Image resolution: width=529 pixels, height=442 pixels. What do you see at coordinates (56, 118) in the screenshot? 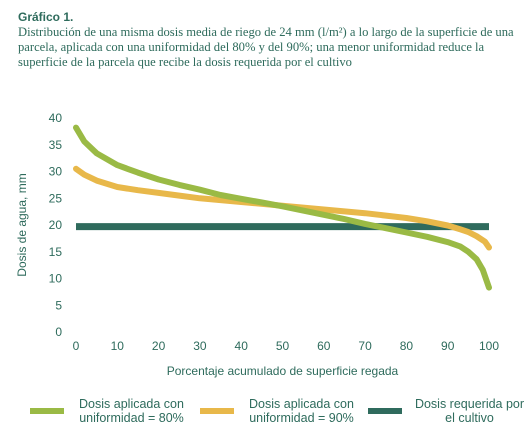
I see `y-tick-label: 40` at bounding box center [56, 118].